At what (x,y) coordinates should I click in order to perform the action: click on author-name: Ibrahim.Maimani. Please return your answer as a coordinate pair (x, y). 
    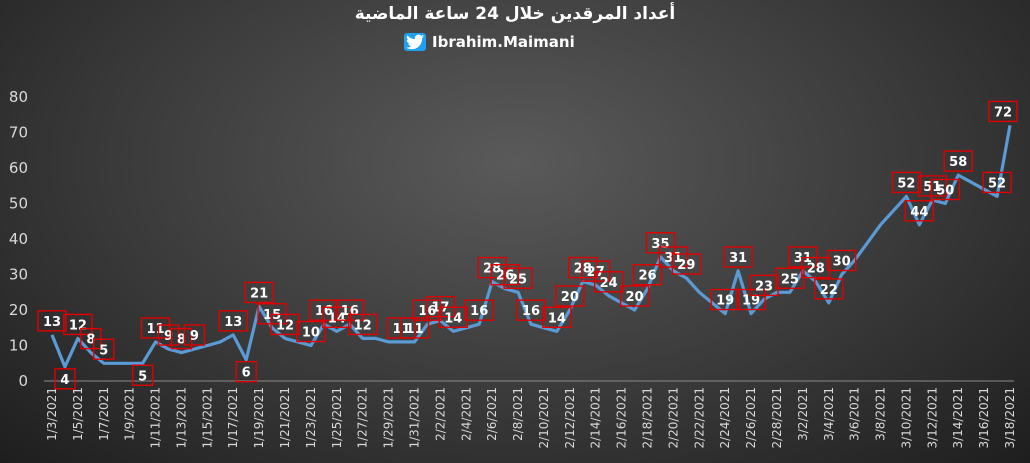
    Looking at the image, I should click on (503, 42).